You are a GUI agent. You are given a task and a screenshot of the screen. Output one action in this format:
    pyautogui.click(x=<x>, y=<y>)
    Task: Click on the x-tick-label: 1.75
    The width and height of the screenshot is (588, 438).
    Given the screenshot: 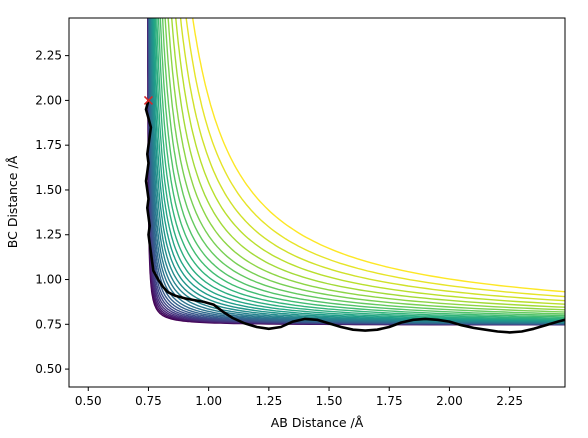 What is the action you would take?
    pyautogui.click(x=389, y=401)
    